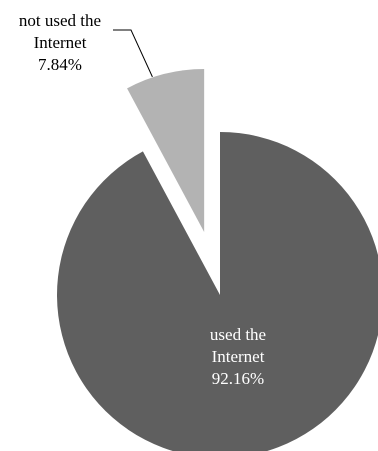  Describe the element at coordinates (60, 20) in the screenshot. I see `slice-name-label: not used the` at that location.